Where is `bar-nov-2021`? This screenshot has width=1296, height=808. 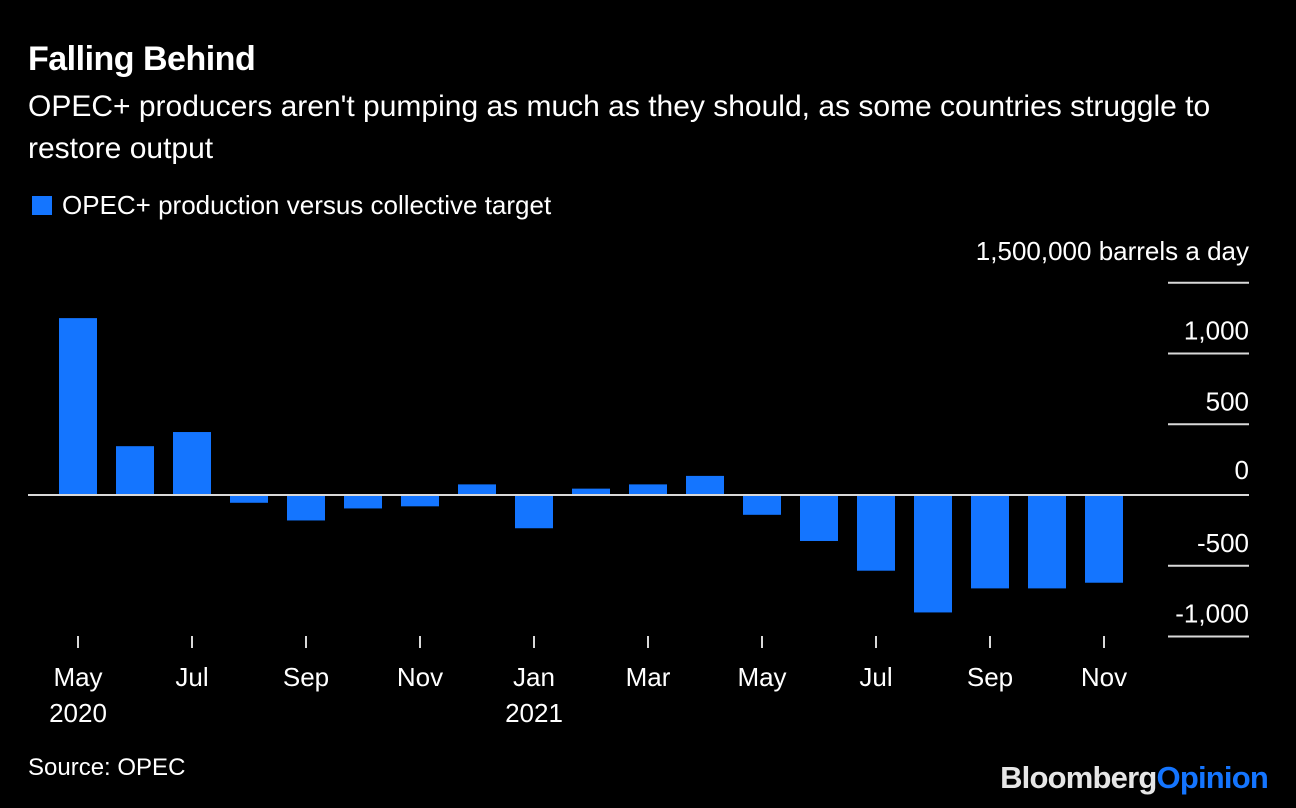 bar-nov-2021 is located at coordinates (1104, 539).